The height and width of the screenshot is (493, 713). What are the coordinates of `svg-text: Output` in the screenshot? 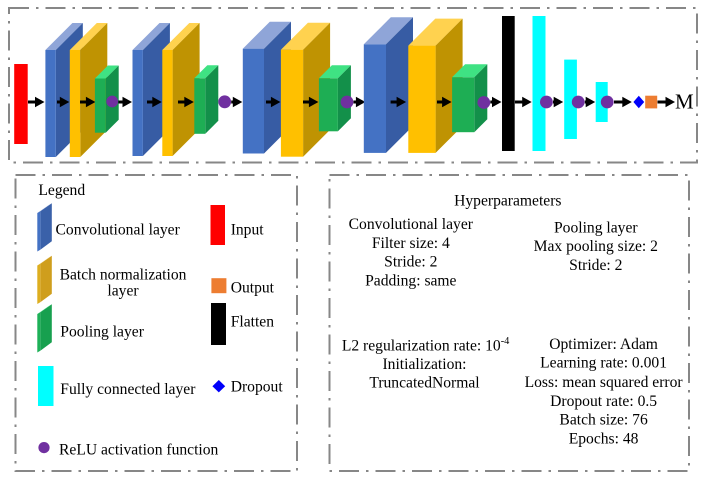 It's located at (253, 288).